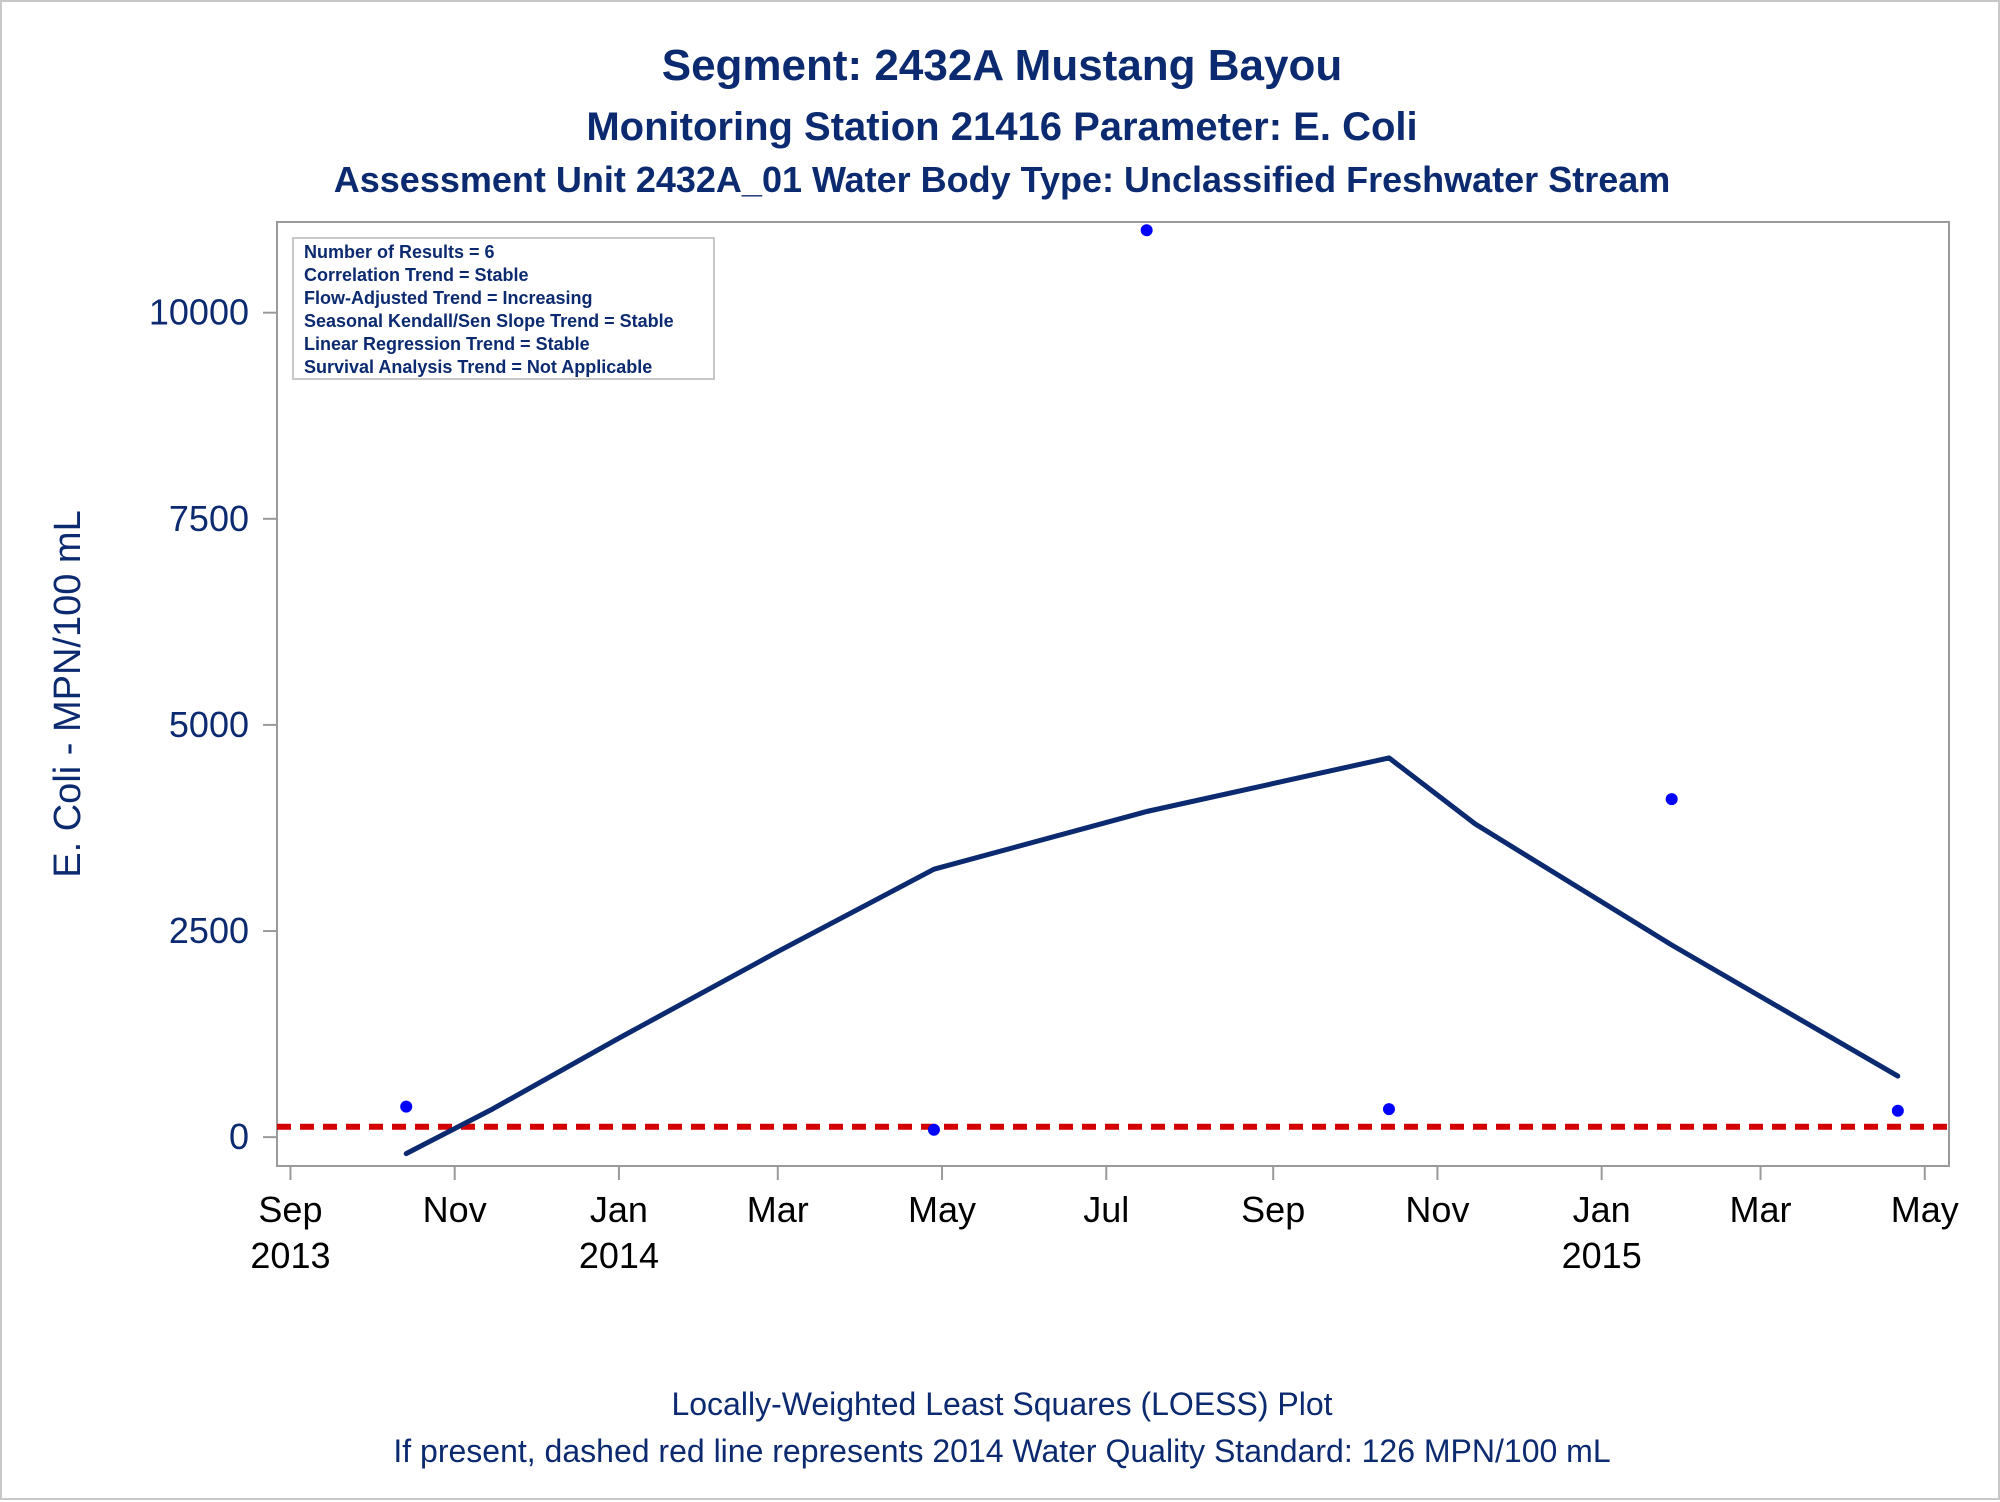 This screenshot has width=2000, height=1502. I want to click on stat-correlation-trend: Correlation Trend = Stable, so click(416, 275).